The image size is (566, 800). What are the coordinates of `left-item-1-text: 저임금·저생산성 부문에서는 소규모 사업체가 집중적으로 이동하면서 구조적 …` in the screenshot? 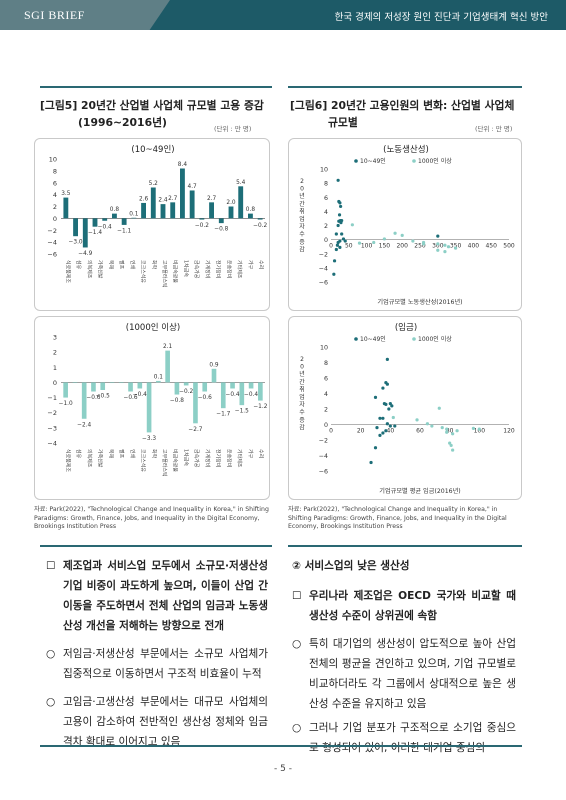 It's located at (165, 664).